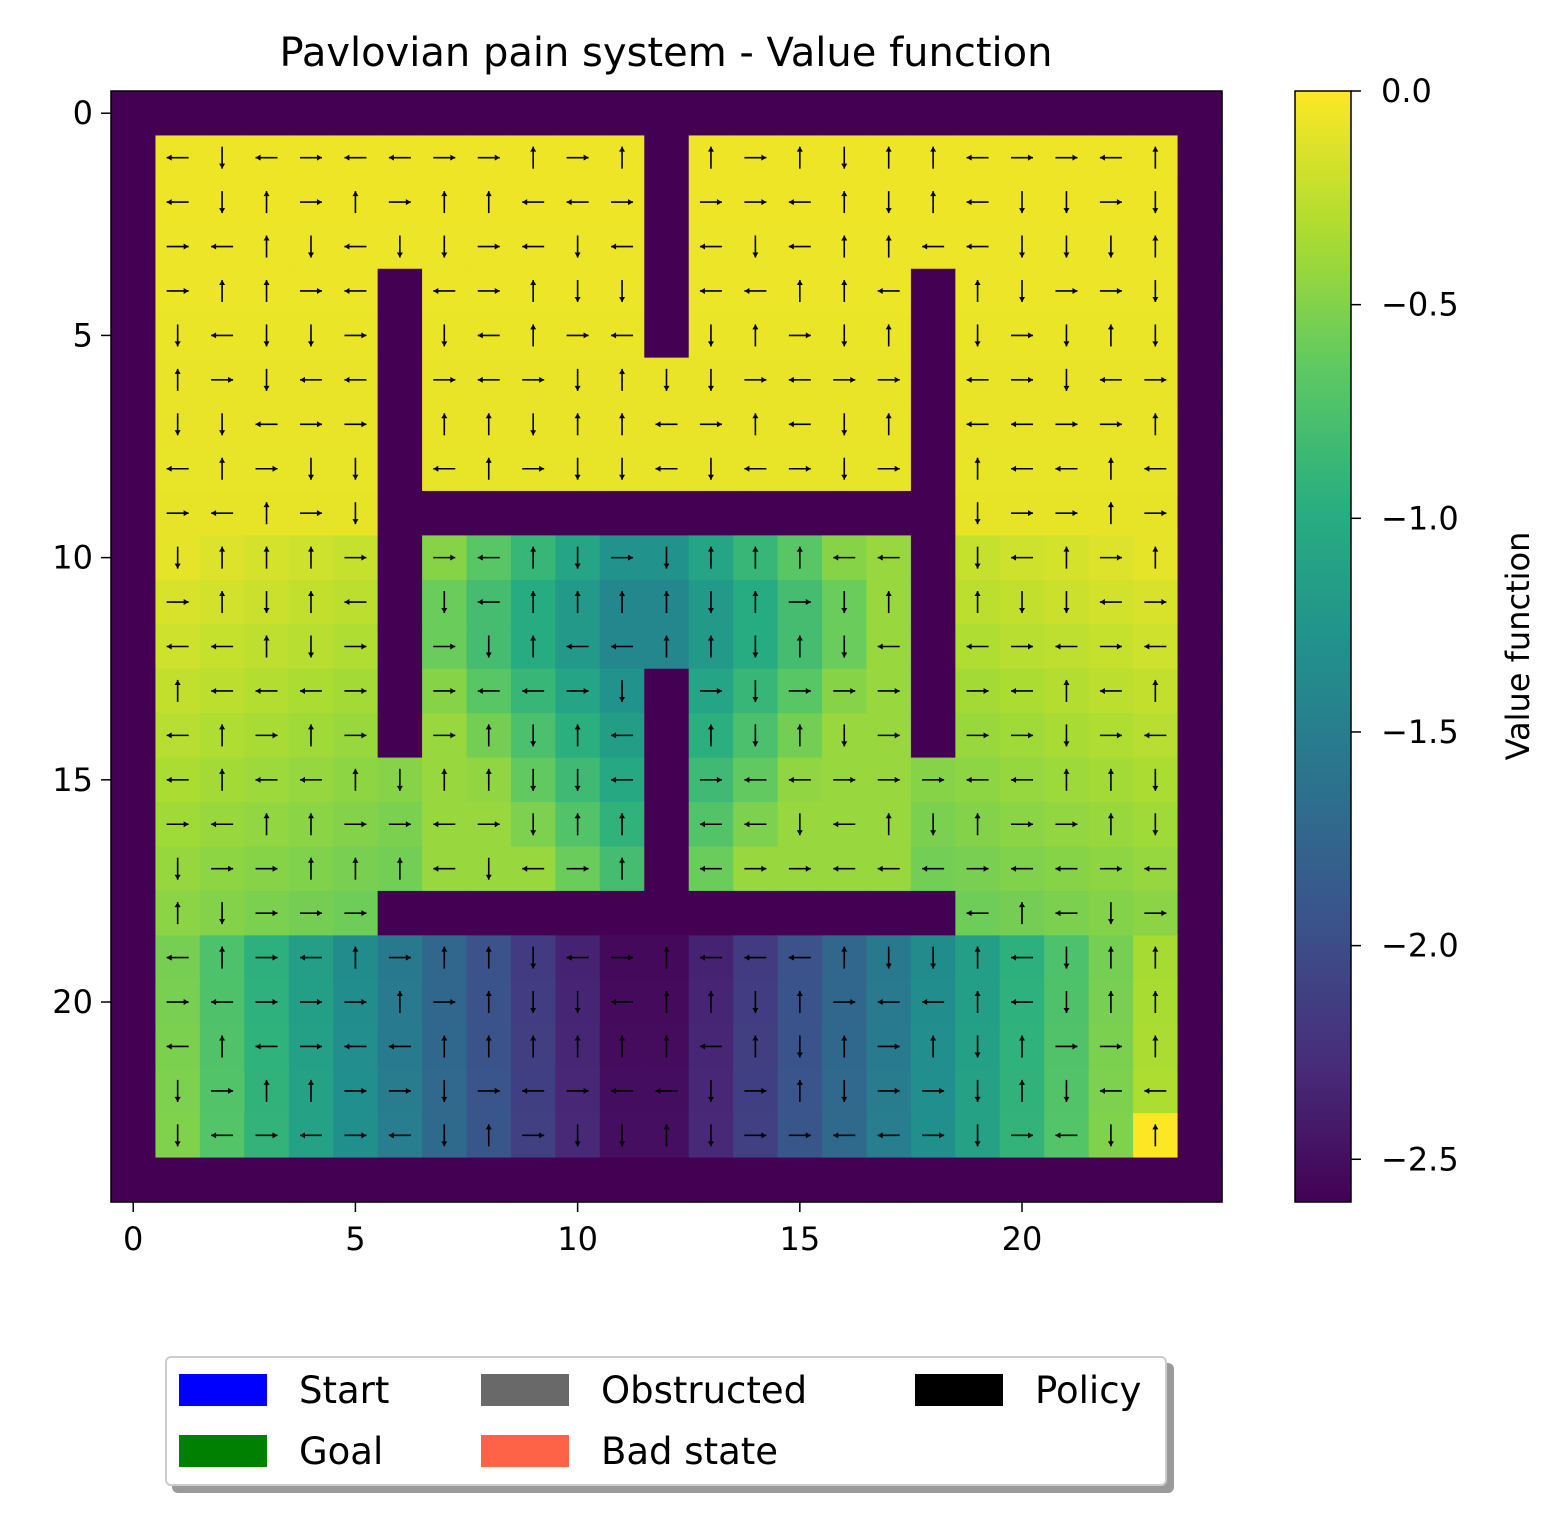  Describe the element at coordinates (577, 1239) in the screenshot. I see `x-tick-label: 10` at that location.